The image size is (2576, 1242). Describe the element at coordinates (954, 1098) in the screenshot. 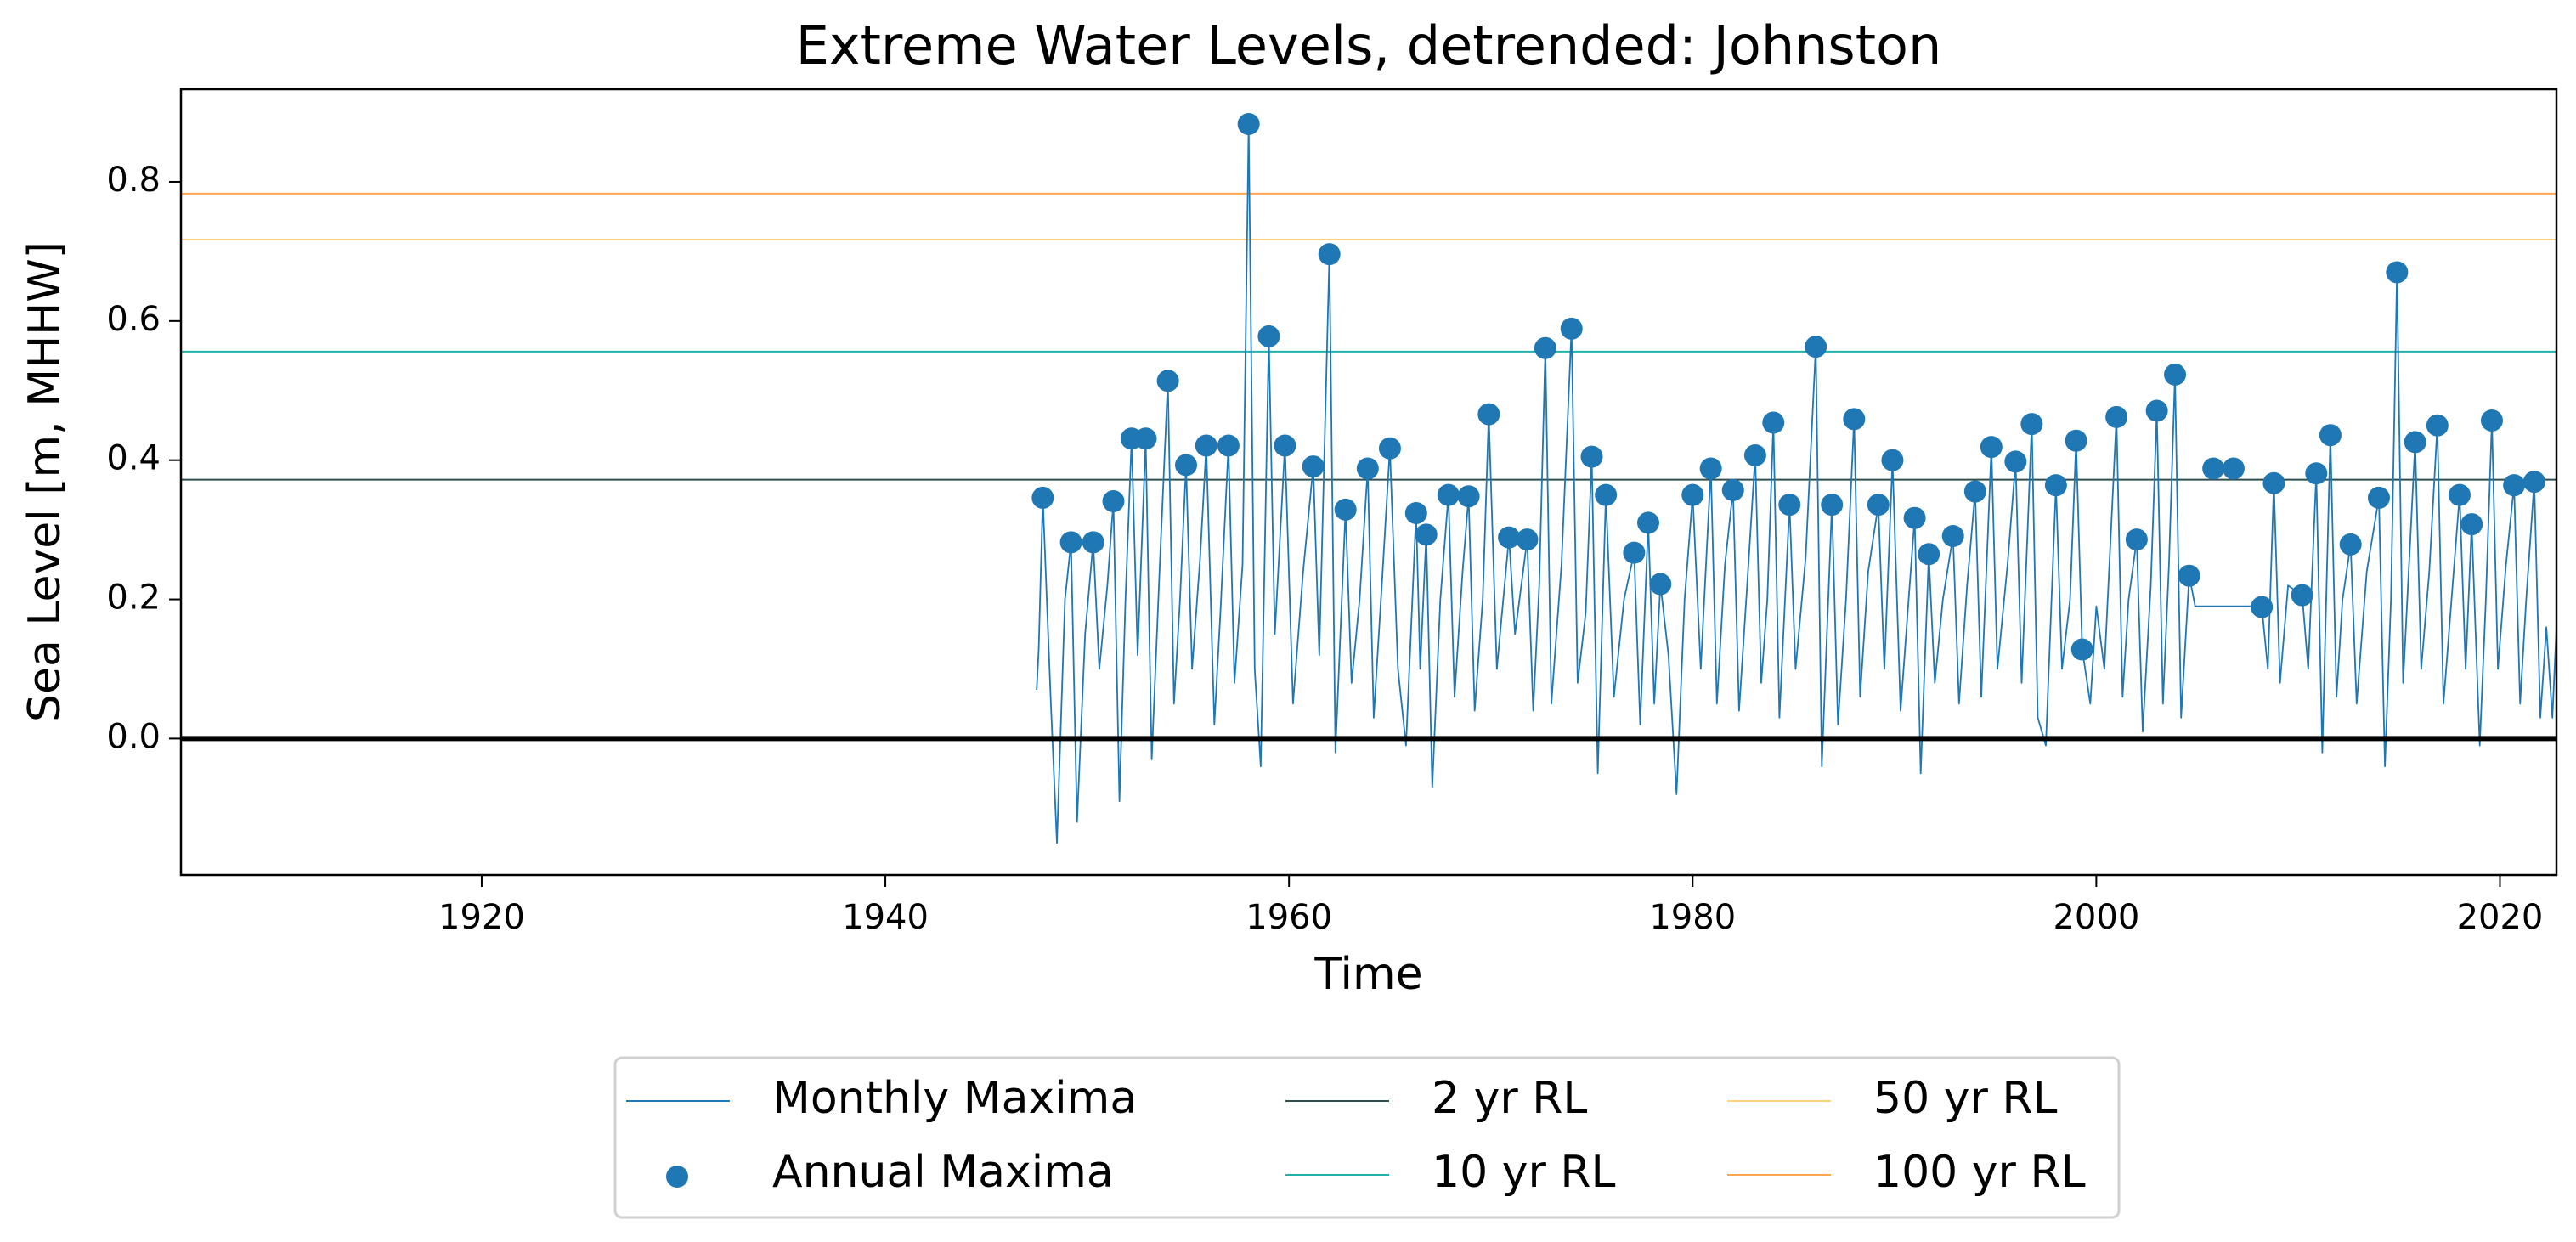

I see `legend-label: Monthly Maxima` at that location.